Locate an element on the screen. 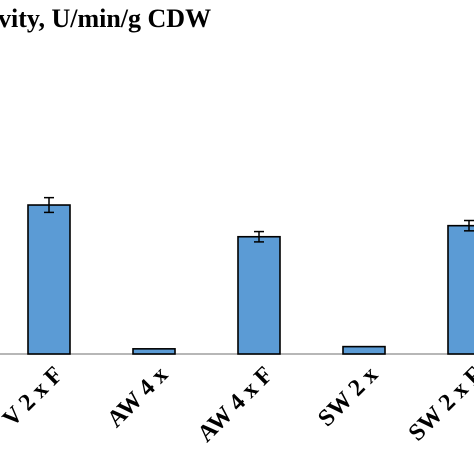  x-tick-label: V 2 x F is located at coordinates (34, 397).